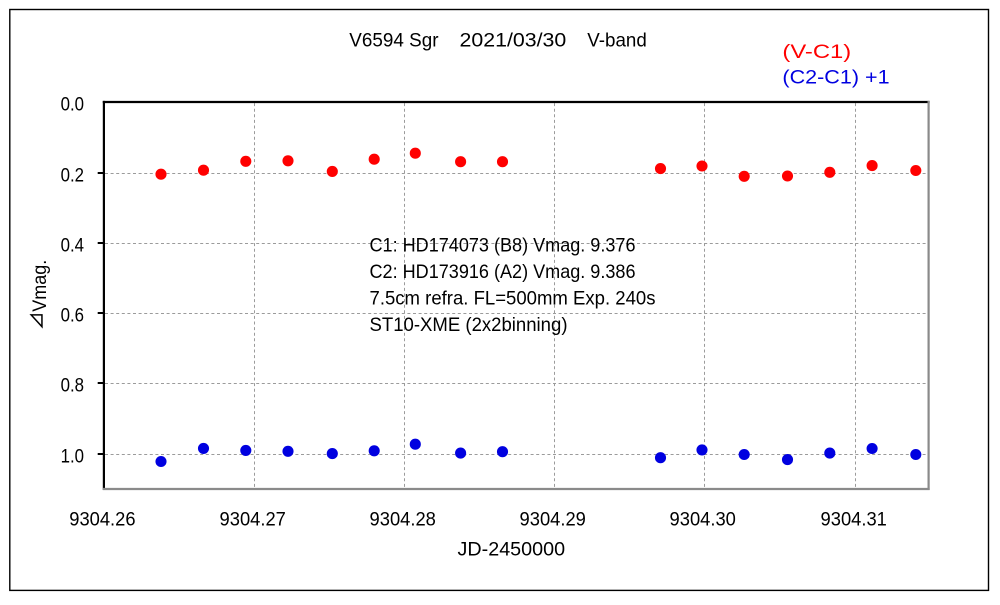  What do you see at coordinates (403, 519) in the screenshot?
I see `svg-text: 9304.28` at bounding box center [403, 519].